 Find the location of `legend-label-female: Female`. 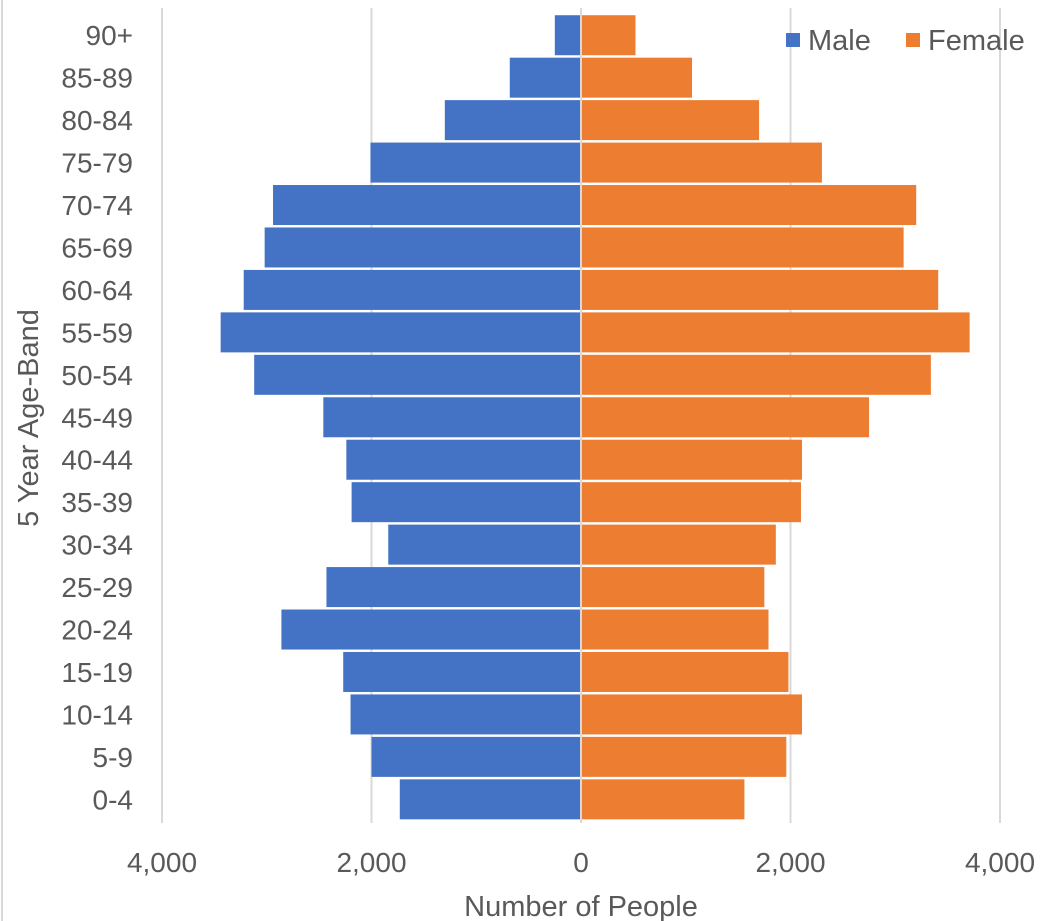

legend-label-female: Female is located at coordinates (976, 41).